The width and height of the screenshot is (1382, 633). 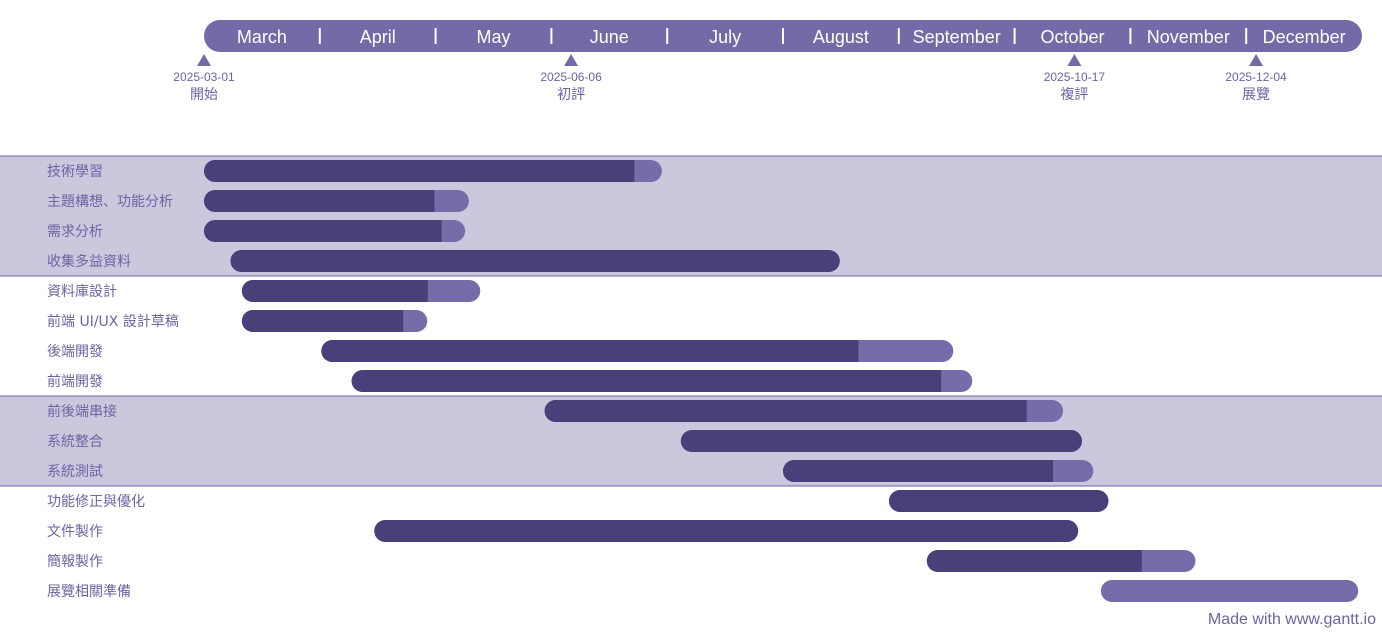 I want to click on month-label: April, so click(x=378, y=37).